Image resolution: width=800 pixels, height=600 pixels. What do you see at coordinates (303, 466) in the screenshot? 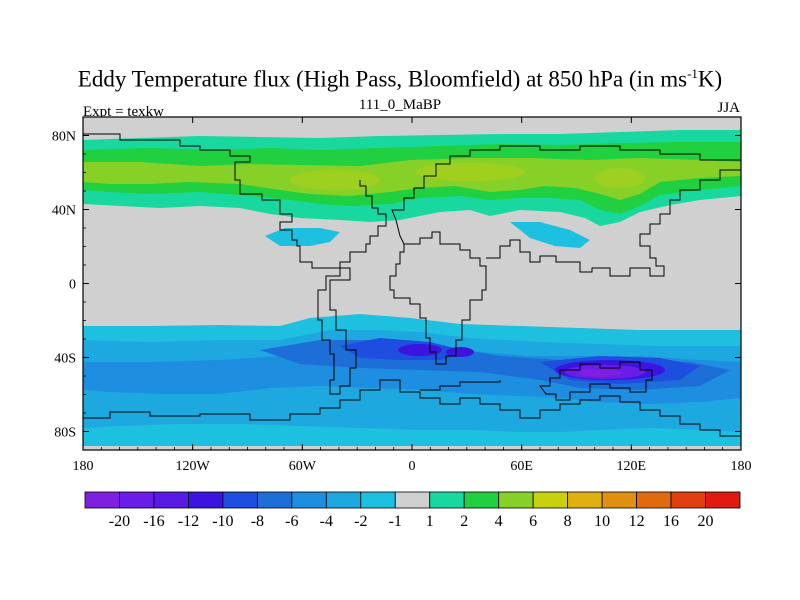
I see `lon-tick-label: 60W` at bounding box center [303, 466].